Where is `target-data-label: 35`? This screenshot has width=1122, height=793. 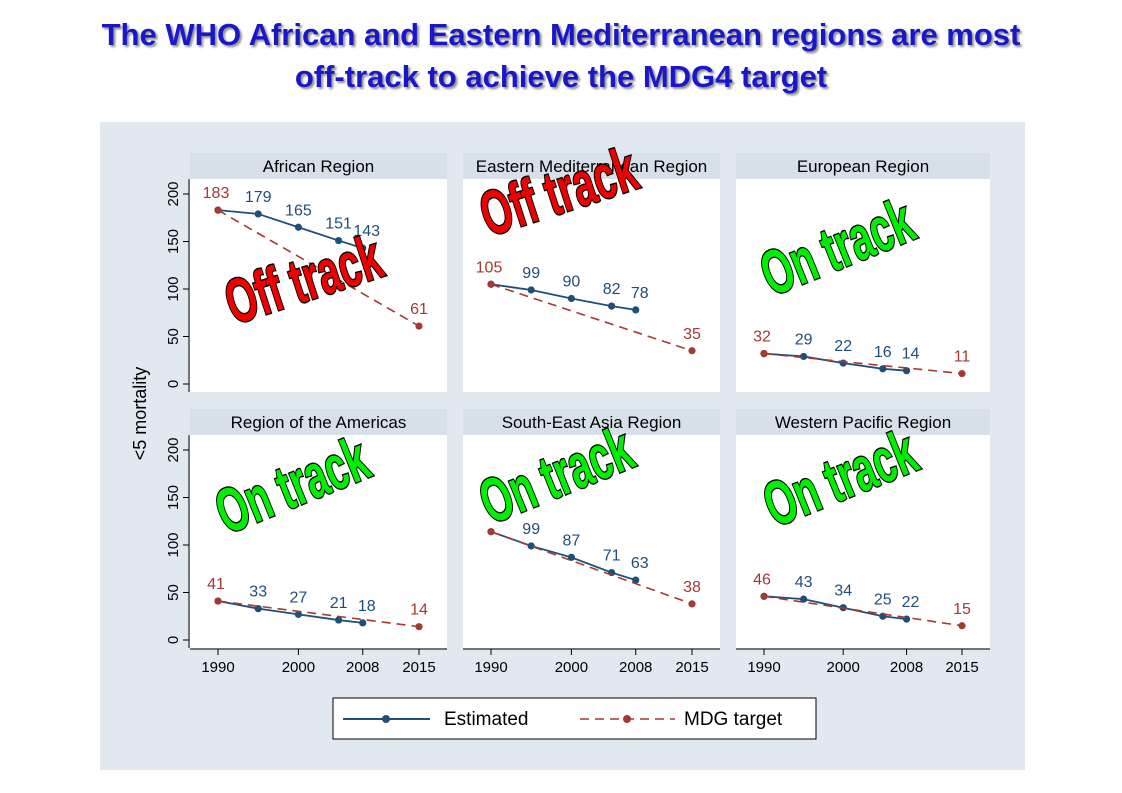 target-data-label: 35 is located at coordinates (692, 334).